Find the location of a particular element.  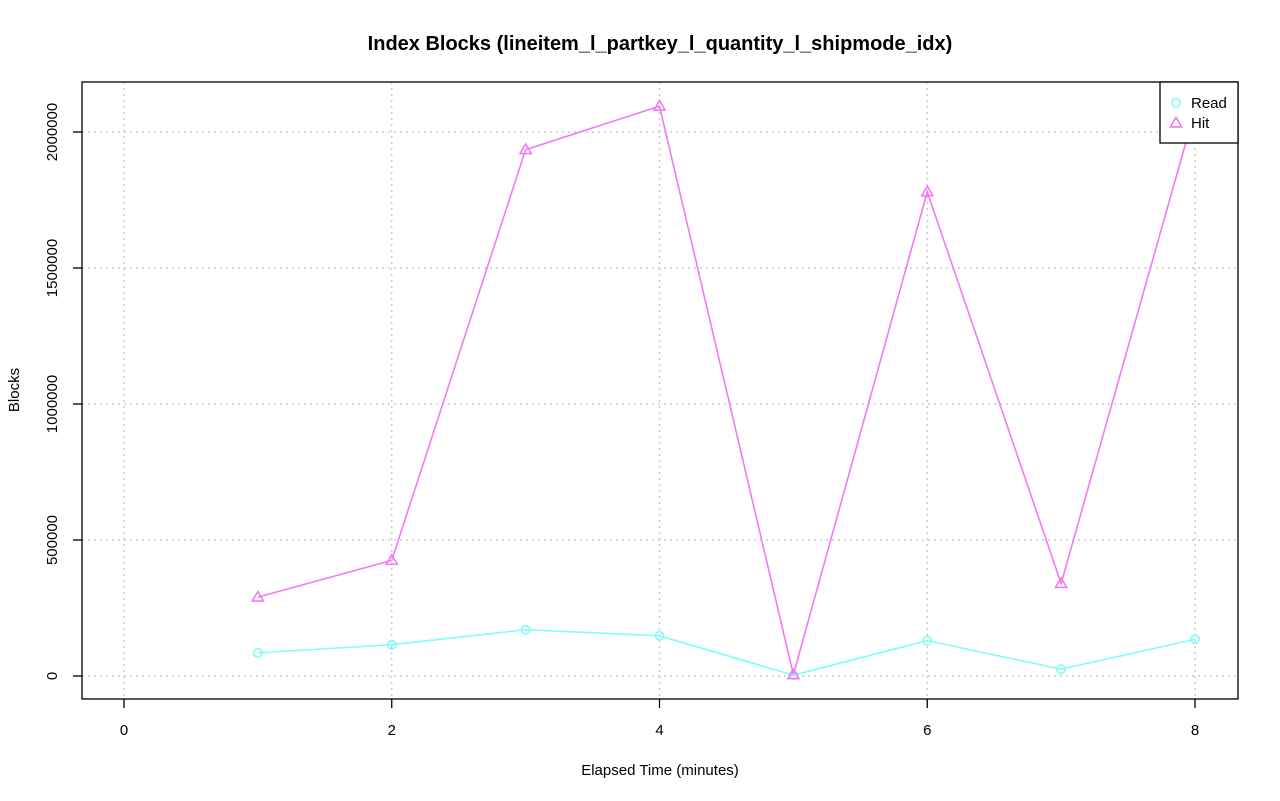

x-tick-label-0: 0 is located at coordinates (124, 730).